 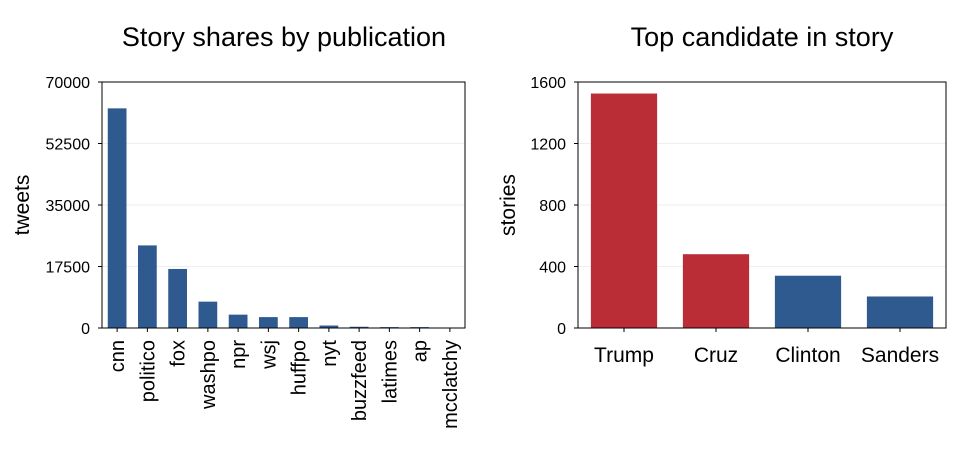 I want to click on y-axis-label: tweets, so click(x=22, y=205).